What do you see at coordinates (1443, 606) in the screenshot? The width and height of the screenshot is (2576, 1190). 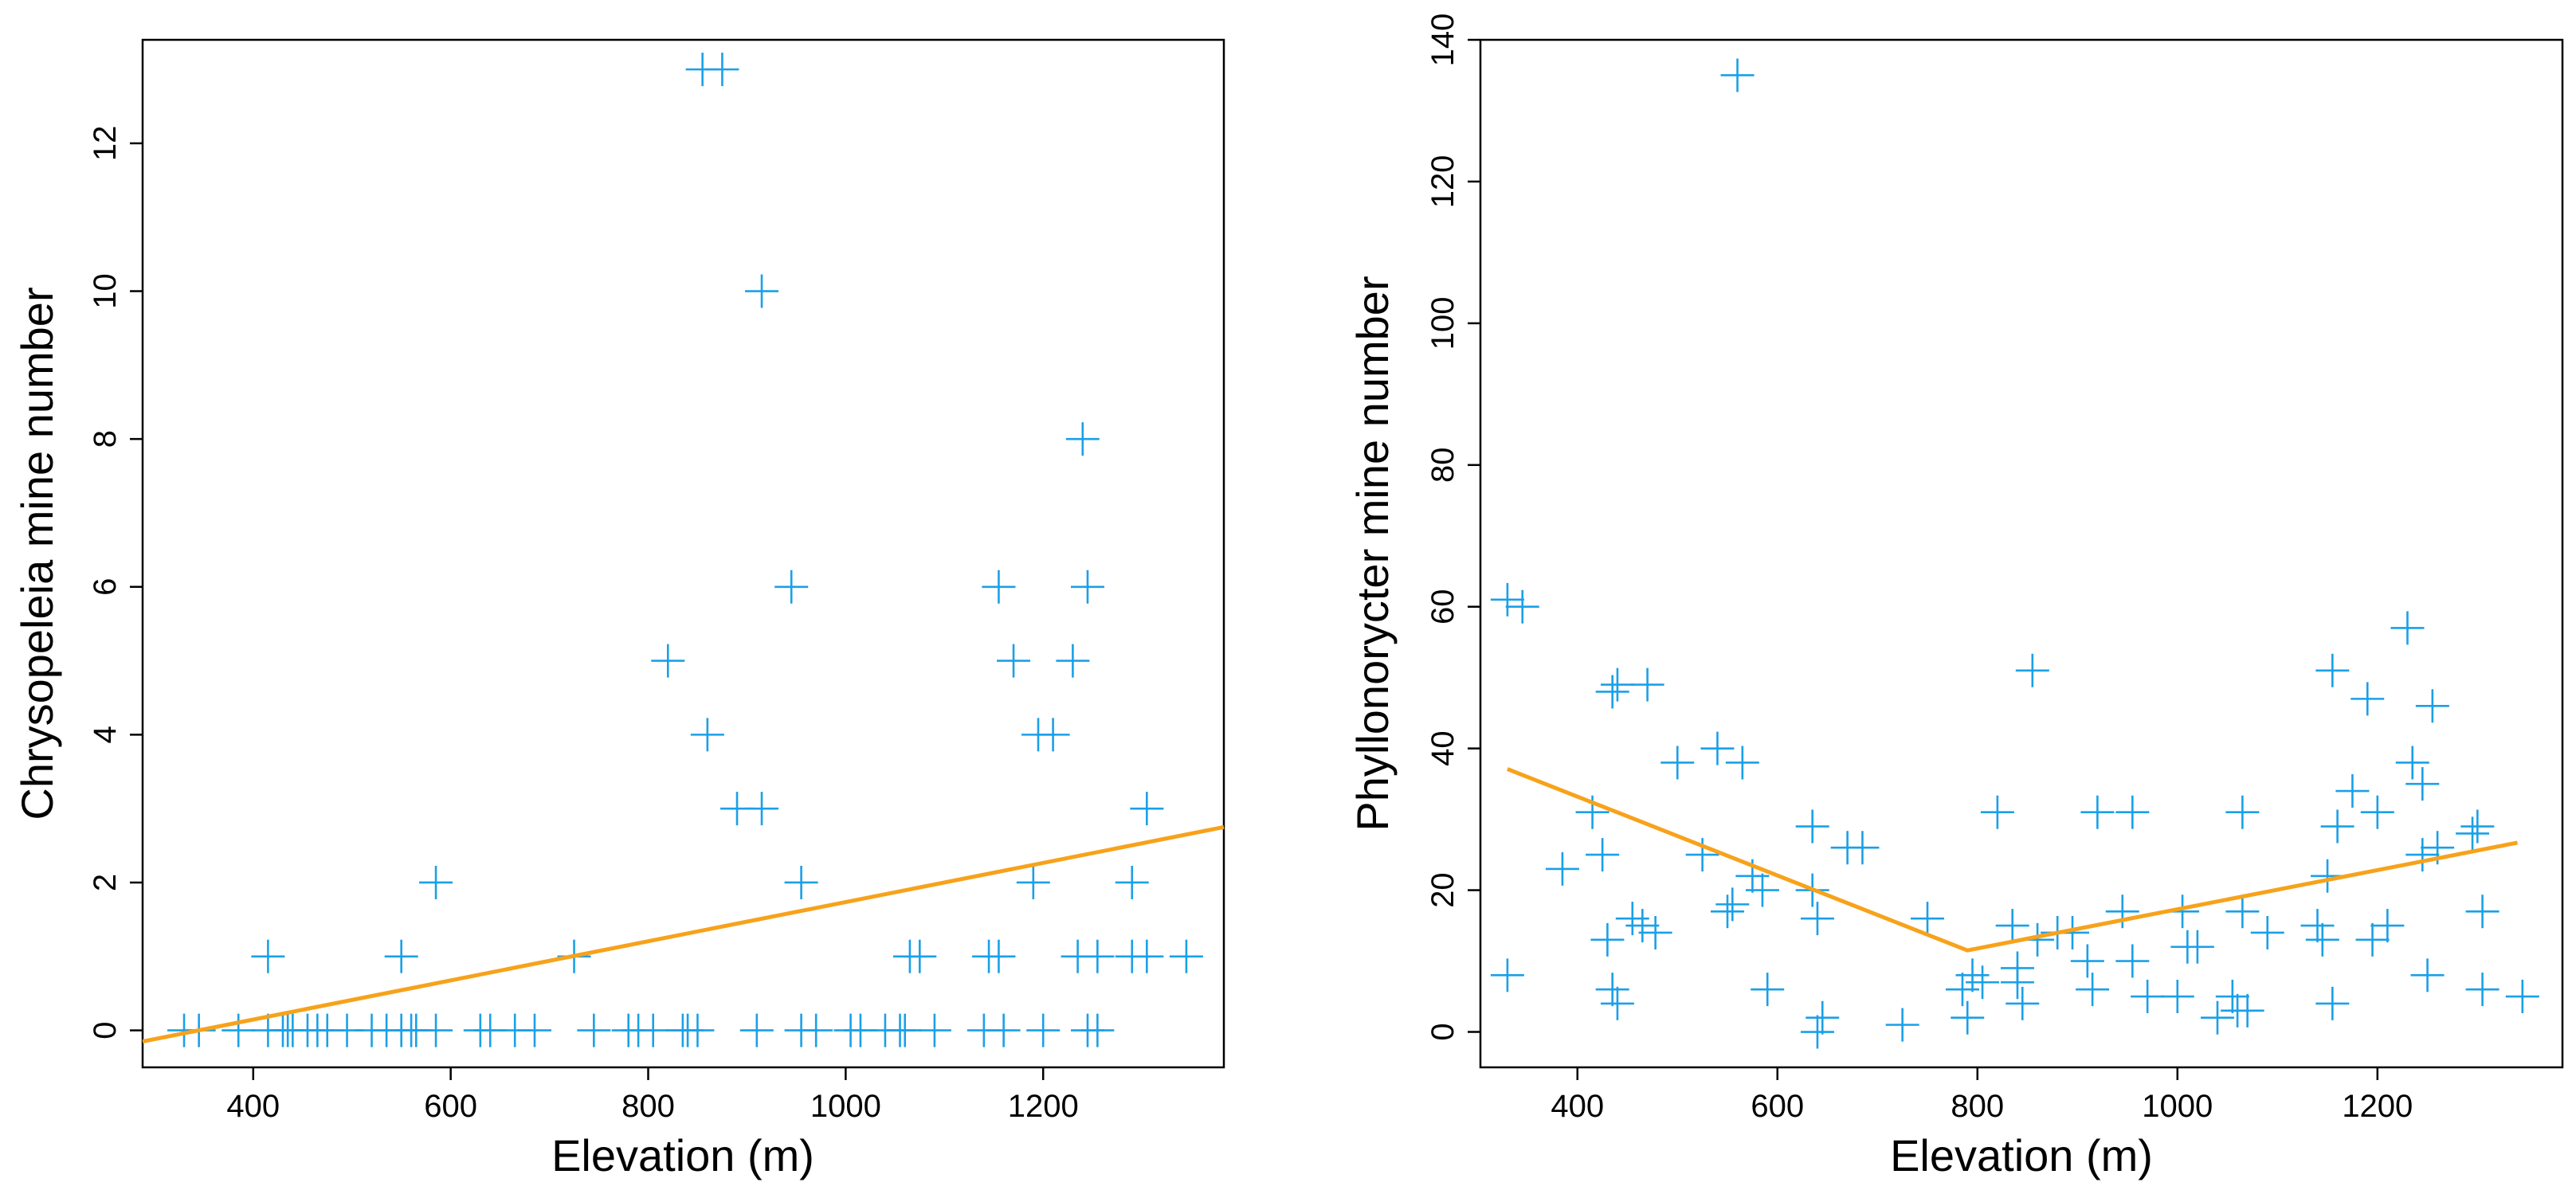 I see `y-tick-label: 60` at bounding box center [1443, 606].